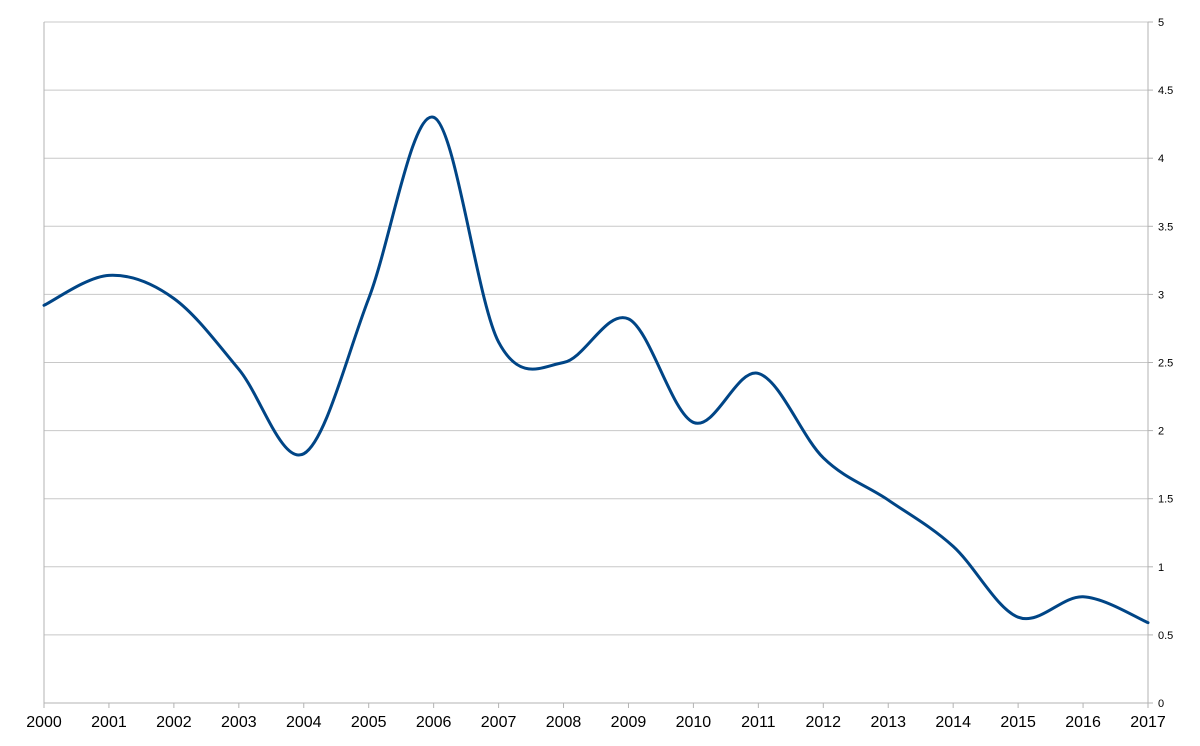 This screenshot has height=746, width=1200. I want to click on x-tick-label: 2017, so click(1148, 722).